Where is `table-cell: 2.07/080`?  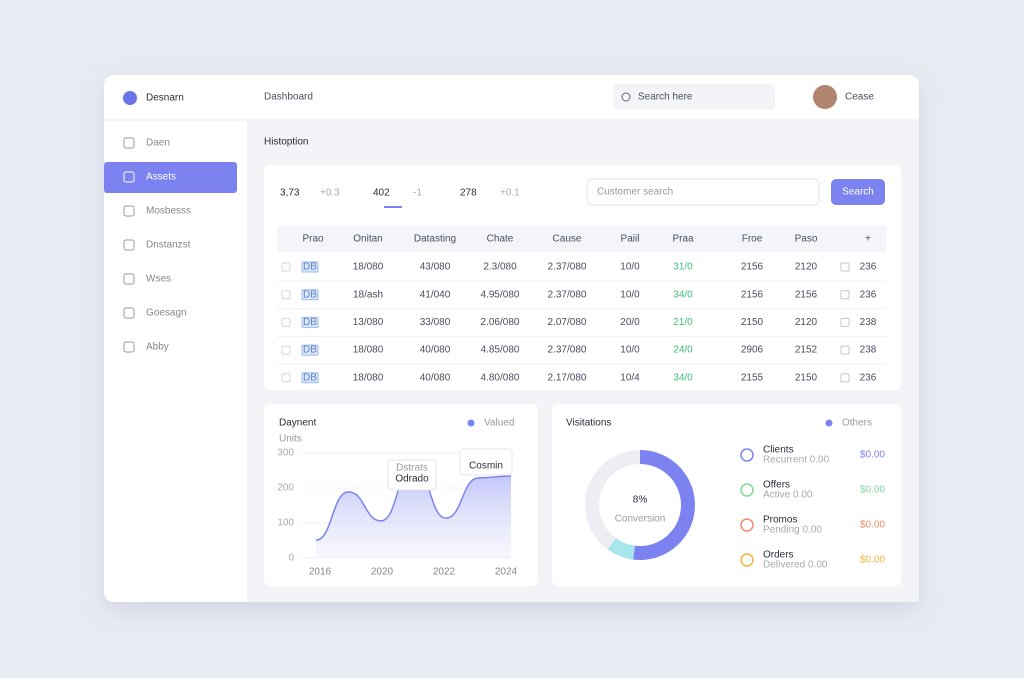 table-cell: 2.07/080 is located at coordinates (567, 322).